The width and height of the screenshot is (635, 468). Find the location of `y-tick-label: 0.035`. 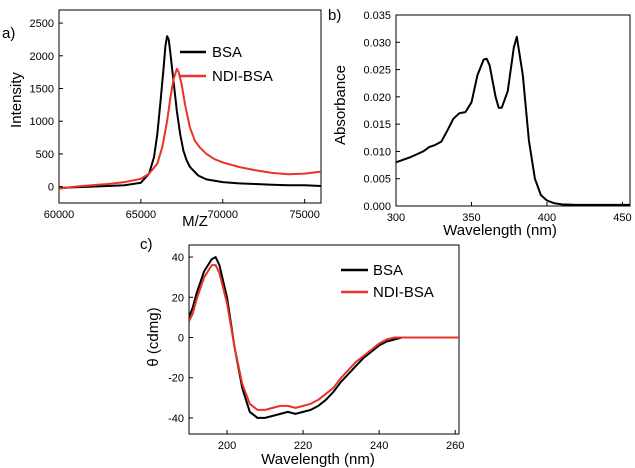

y-tick-label: 0.035 is located at coordinates (377, 16).